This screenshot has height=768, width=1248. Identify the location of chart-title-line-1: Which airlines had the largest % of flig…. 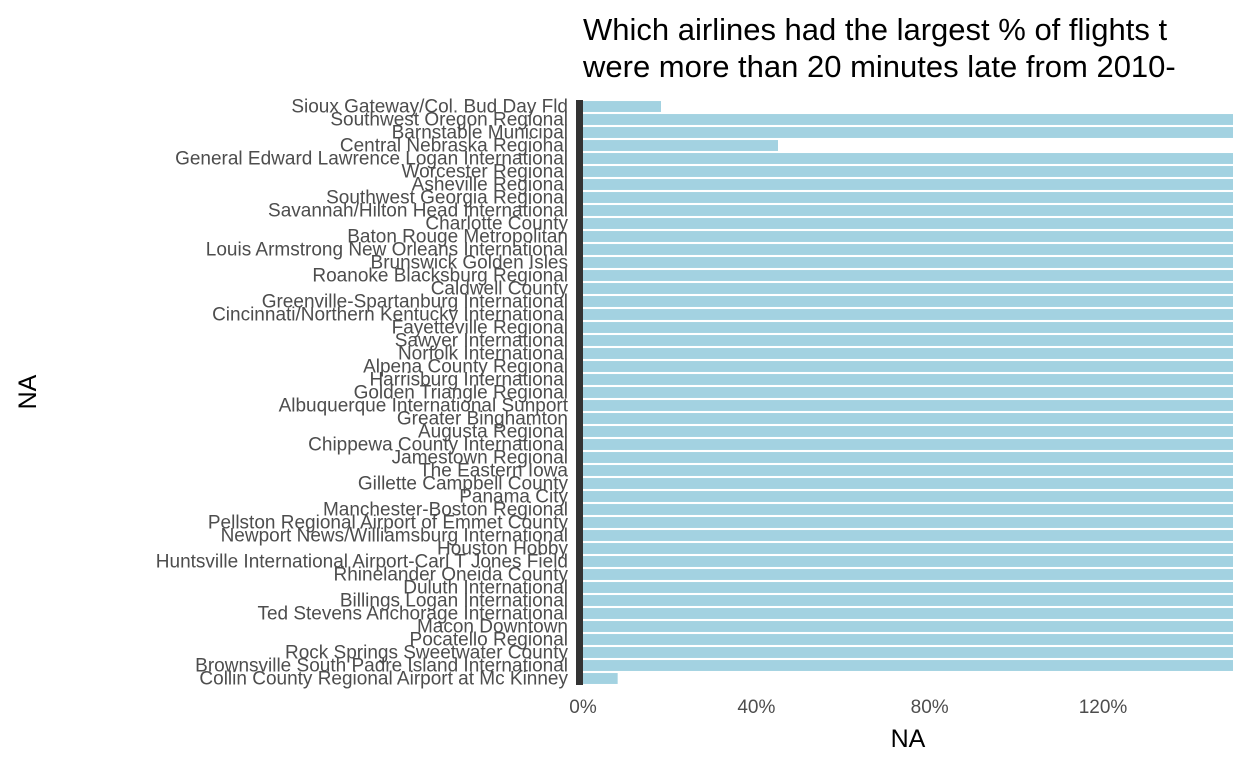
(875, 29).